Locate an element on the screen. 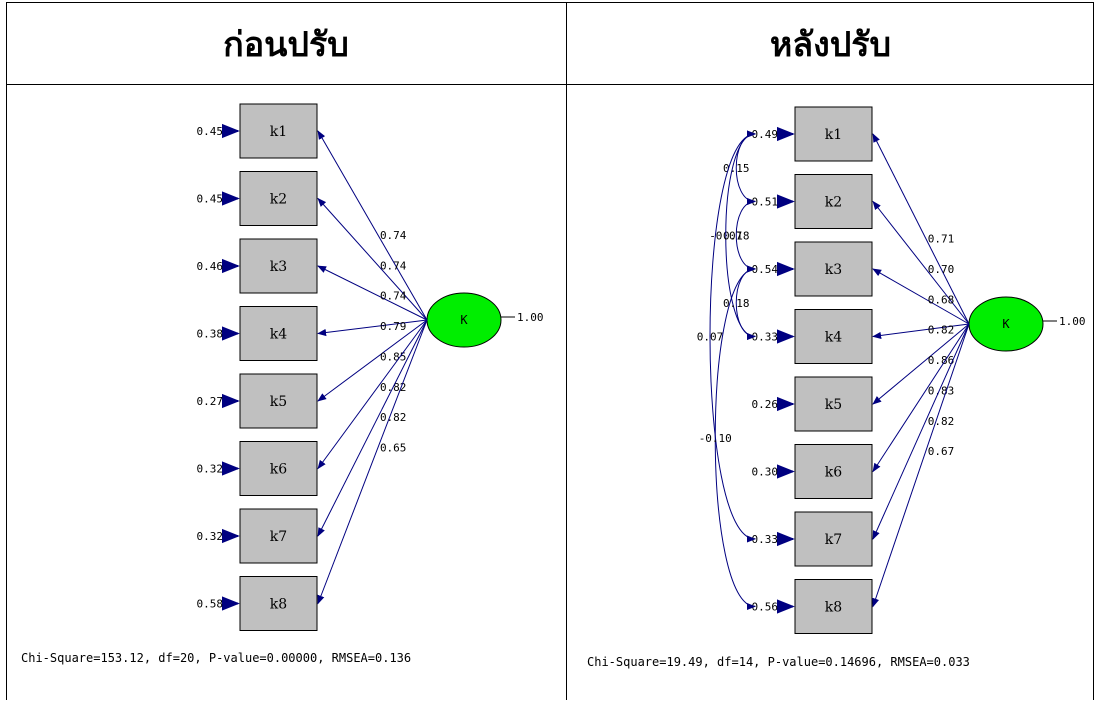  error-variance: 0.56 is located at coordinates (765, 607).